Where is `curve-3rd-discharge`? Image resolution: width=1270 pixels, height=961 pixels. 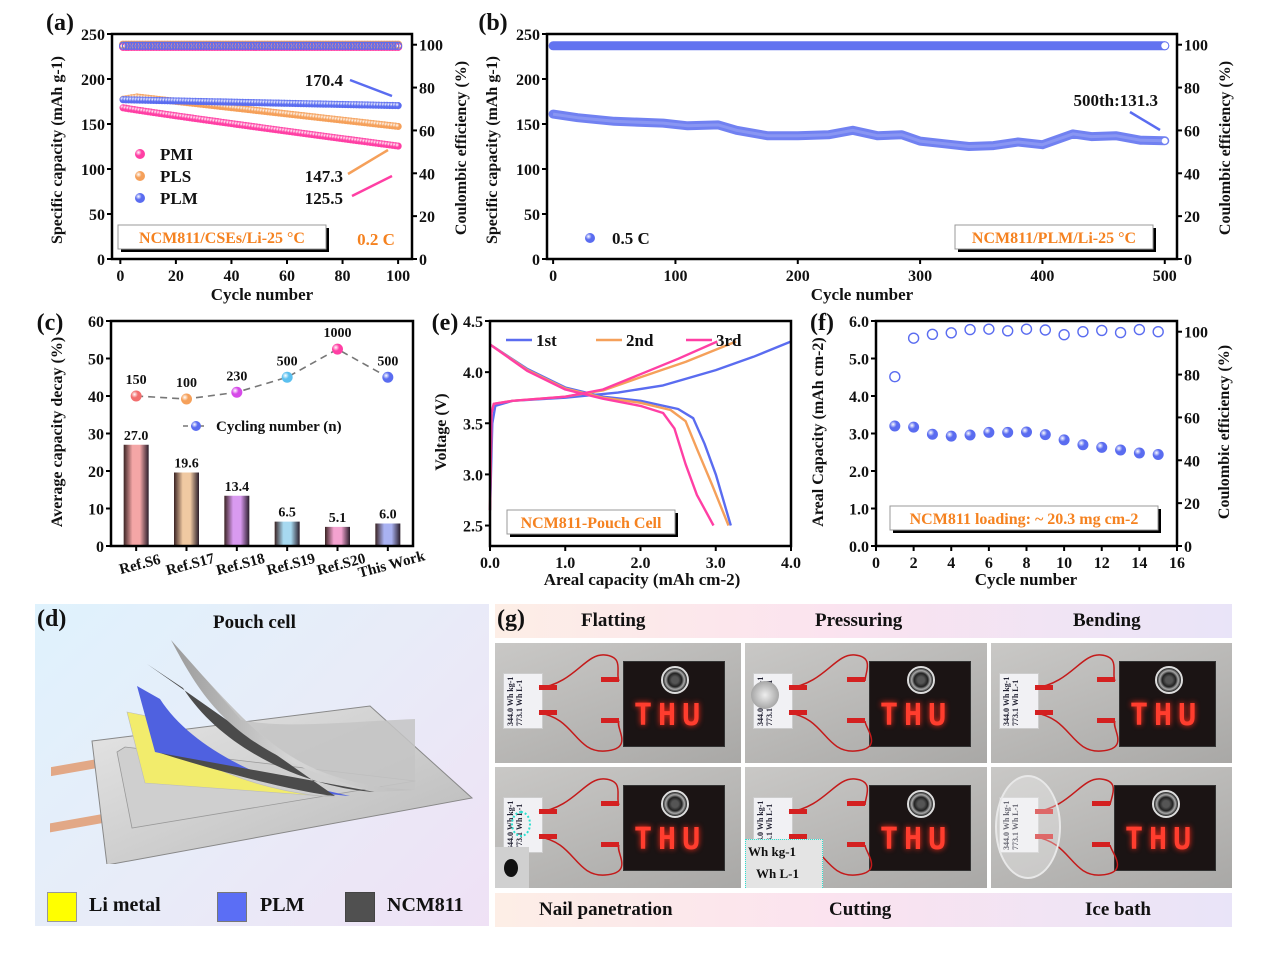 curve-3rd-discharge is located at coordinates (602, 435).